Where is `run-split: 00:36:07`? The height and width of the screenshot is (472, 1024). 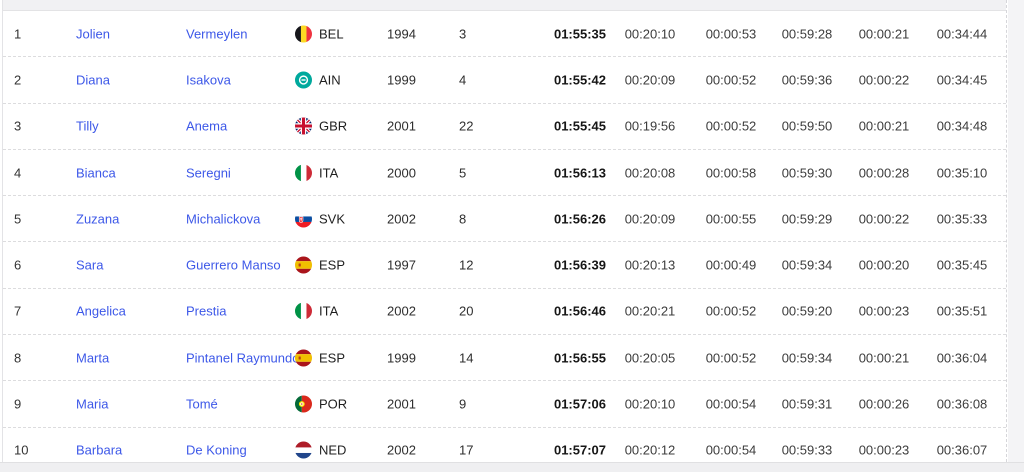
run-split: 00:36:07 is located at coordinates (962, 450).